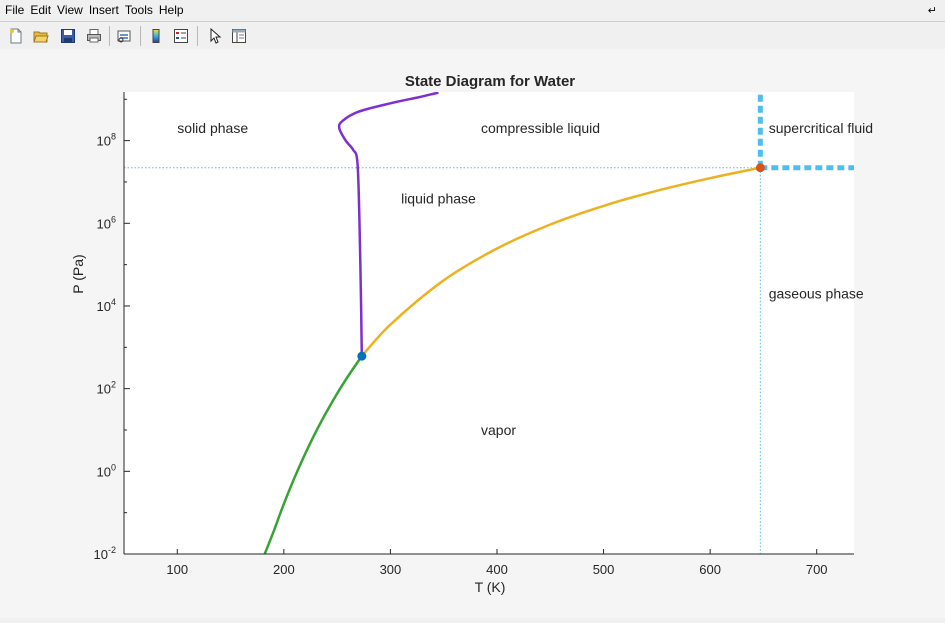 This screenshot has width=945, height=623. What do you see at coordinates (16, 36) in the screenshot?
I see `new-figure-icon` at bounding box center [16, 36].